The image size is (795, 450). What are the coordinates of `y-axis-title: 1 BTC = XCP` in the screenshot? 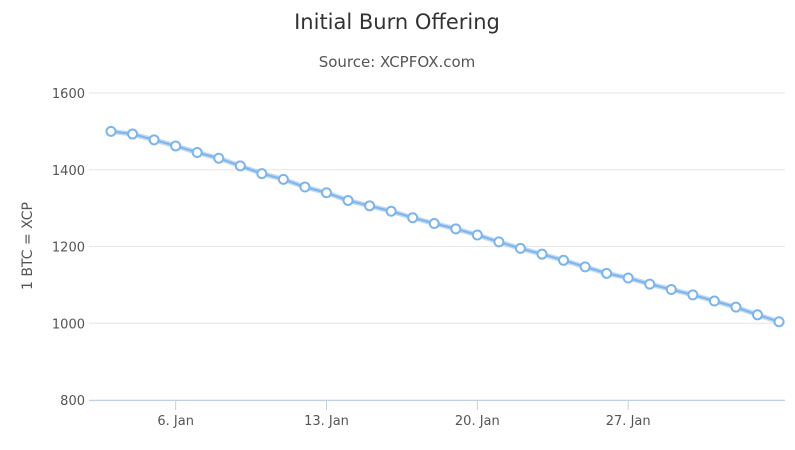 It's located at (28, 246).